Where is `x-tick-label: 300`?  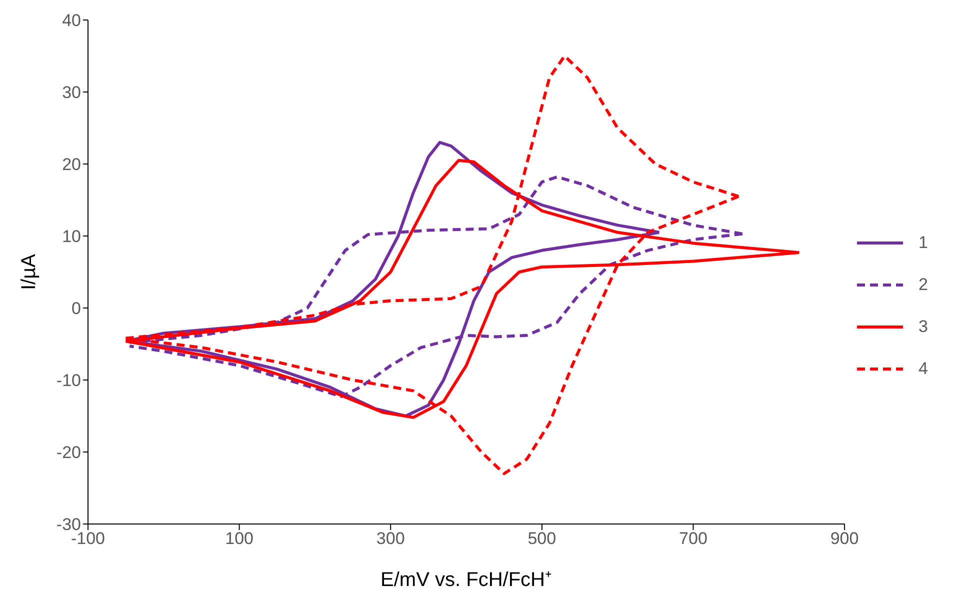
x-tick-label: 300 is located at coordinates (390, 538).